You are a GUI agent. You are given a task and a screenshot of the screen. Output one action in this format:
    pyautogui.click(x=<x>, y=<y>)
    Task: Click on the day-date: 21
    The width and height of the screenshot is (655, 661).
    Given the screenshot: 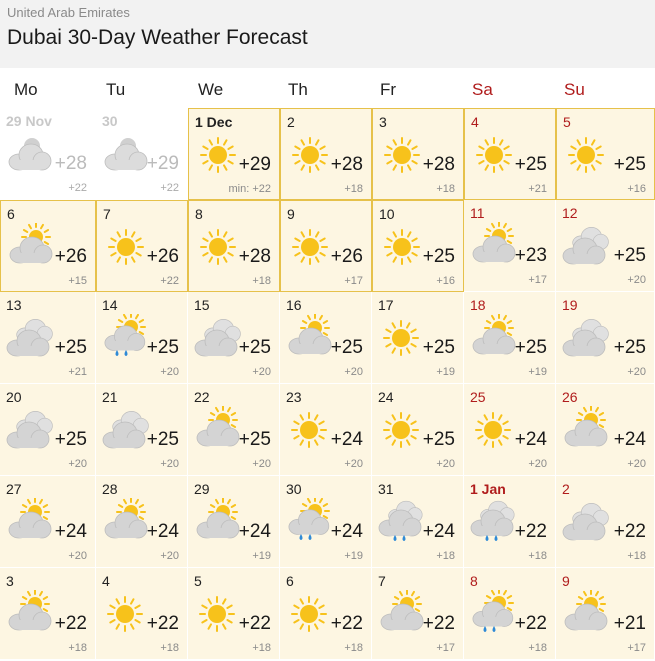 What is the action you would take?
    pyautogui.click(x=110, y=397)
    